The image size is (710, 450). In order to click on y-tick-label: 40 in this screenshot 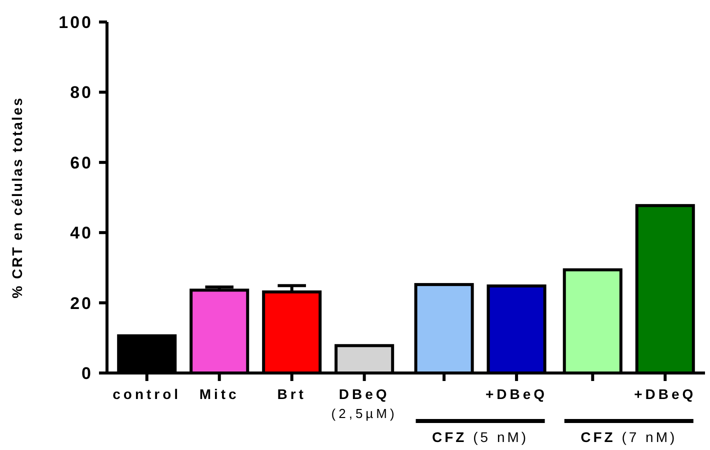, I will do `click(81, 233)`.